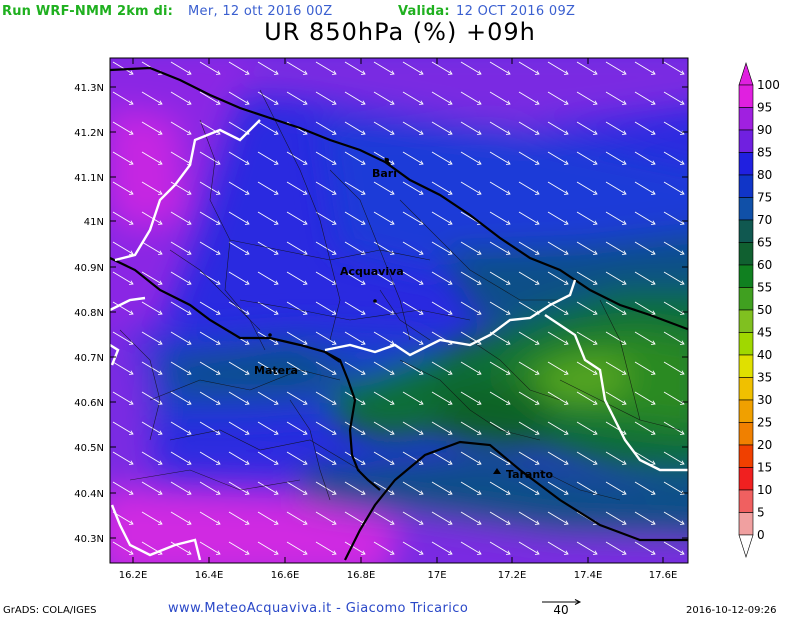 This screenshot has width=800, height=618. What do you see at coordinates (285, 575) in the screenshot?
I see `lon-label: 16.6E` at bounding box center [285, 575].